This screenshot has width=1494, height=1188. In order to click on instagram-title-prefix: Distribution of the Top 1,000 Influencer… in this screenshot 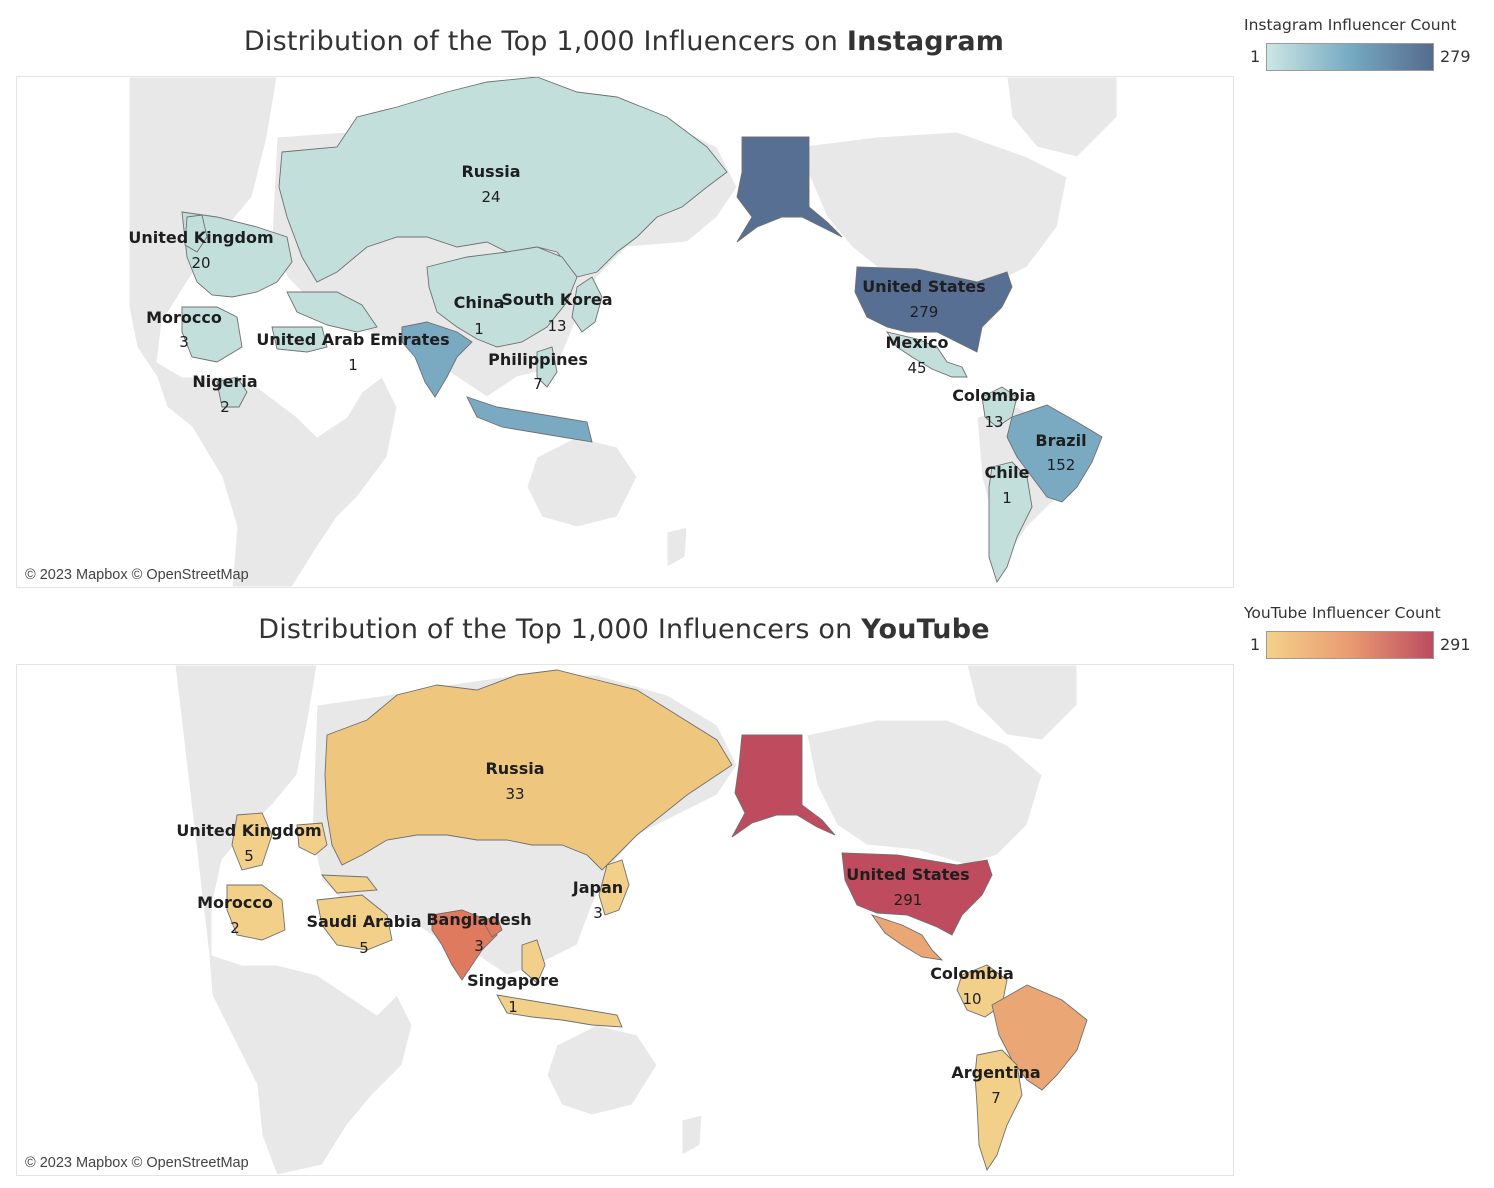, I will do `click(545, 41)`.